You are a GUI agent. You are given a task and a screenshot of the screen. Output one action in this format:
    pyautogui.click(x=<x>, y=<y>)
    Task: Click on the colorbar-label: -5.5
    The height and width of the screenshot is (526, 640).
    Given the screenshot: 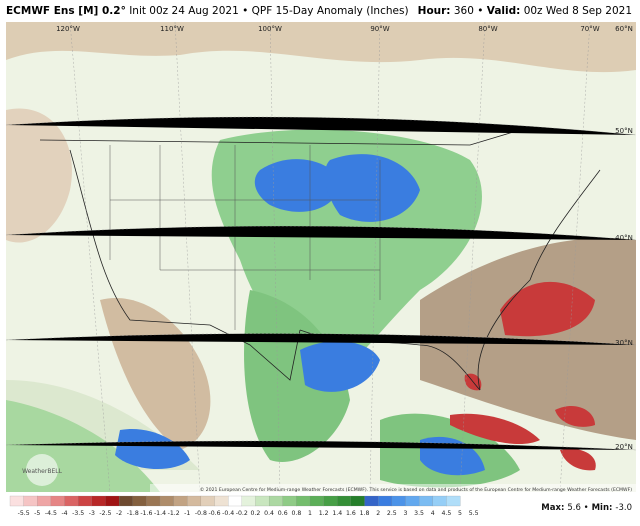 What is the action you would take?
    pyautogui.click(x=24, y=513)
    